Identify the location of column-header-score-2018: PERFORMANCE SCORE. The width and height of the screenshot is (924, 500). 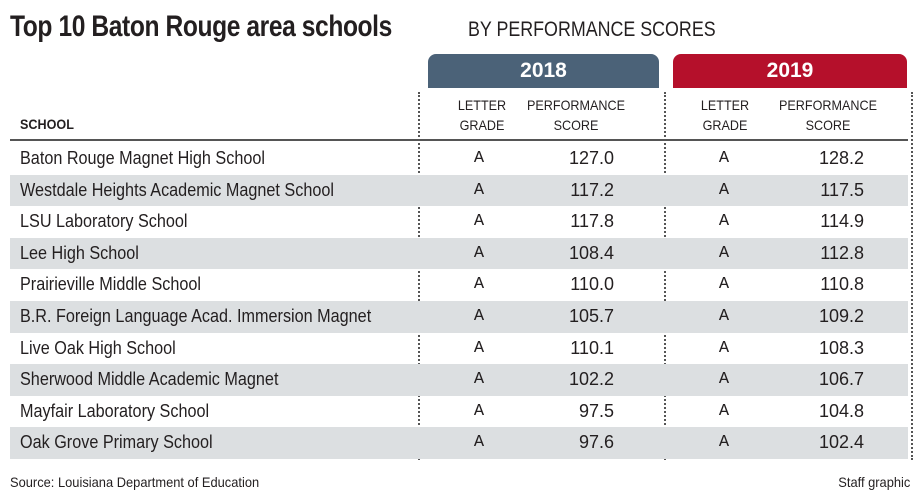
(576, 115).